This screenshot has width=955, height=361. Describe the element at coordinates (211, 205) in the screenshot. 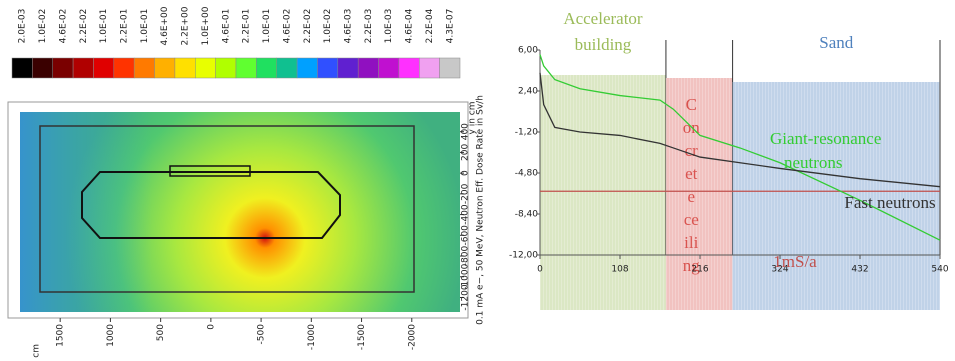

I see `accelerator-tunnel` at that location.